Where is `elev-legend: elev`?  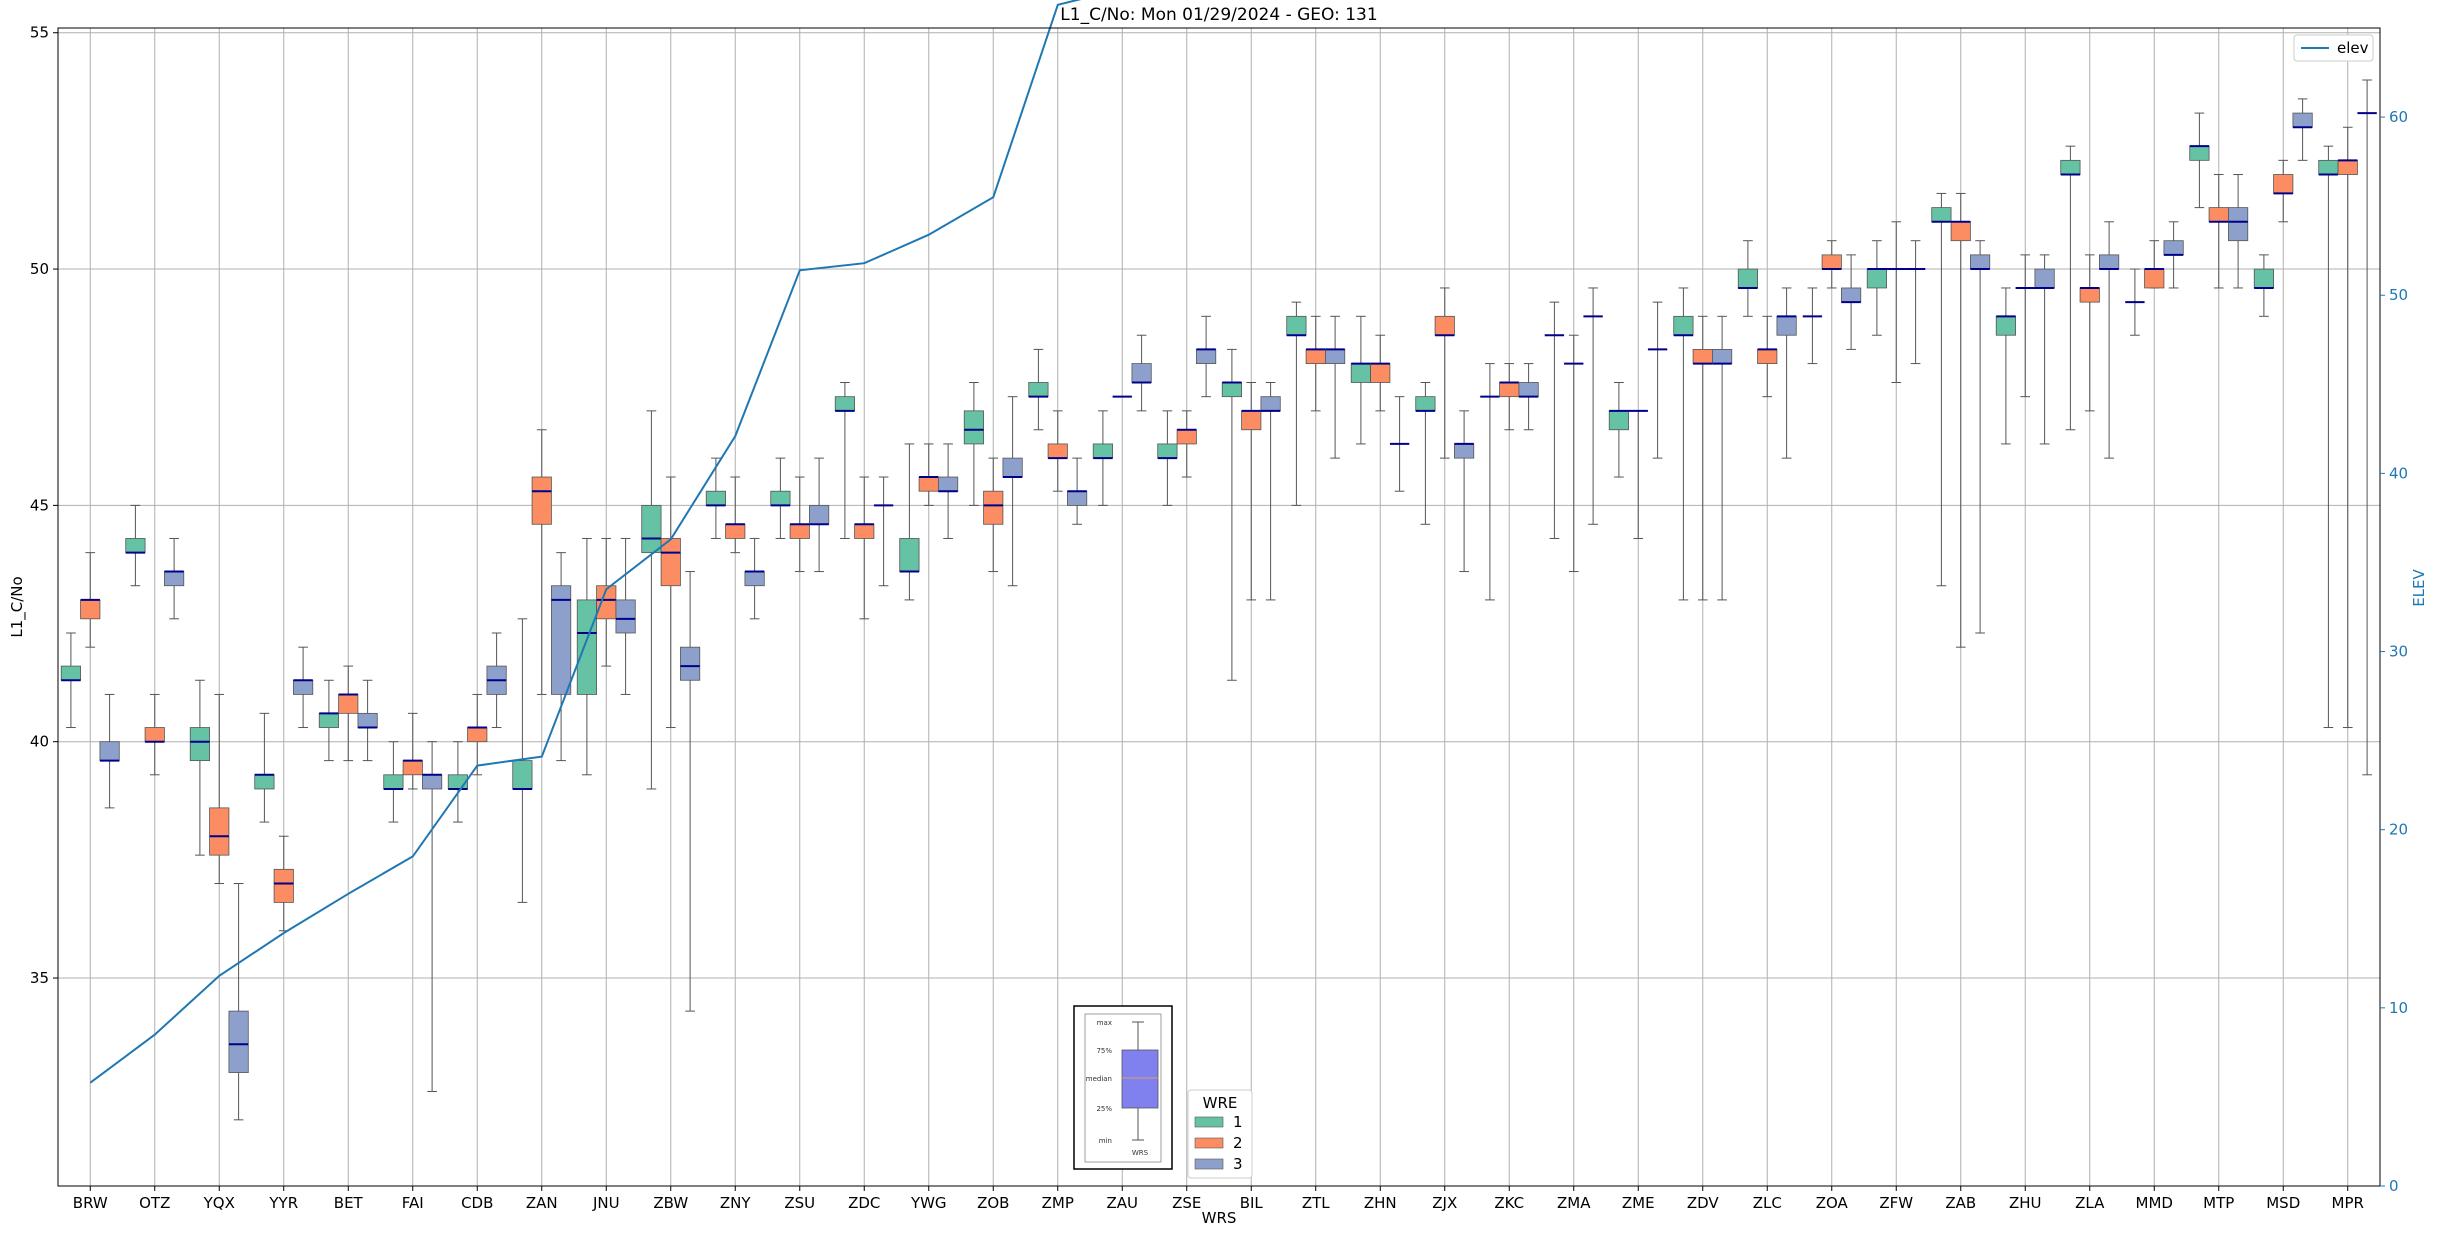 elev-legend: elev is located at coordinates (2333, 48).